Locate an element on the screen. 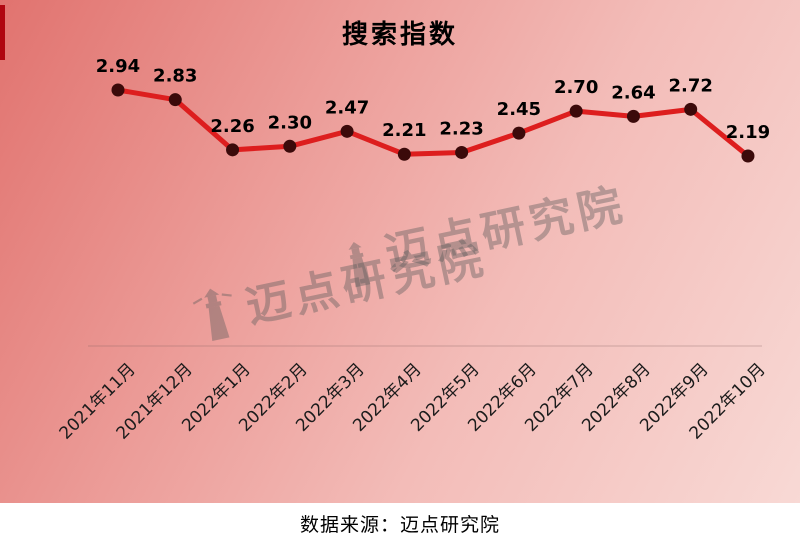 The image size is (800, 543). data-label: 2.64 is located at coordinates (633, 92).